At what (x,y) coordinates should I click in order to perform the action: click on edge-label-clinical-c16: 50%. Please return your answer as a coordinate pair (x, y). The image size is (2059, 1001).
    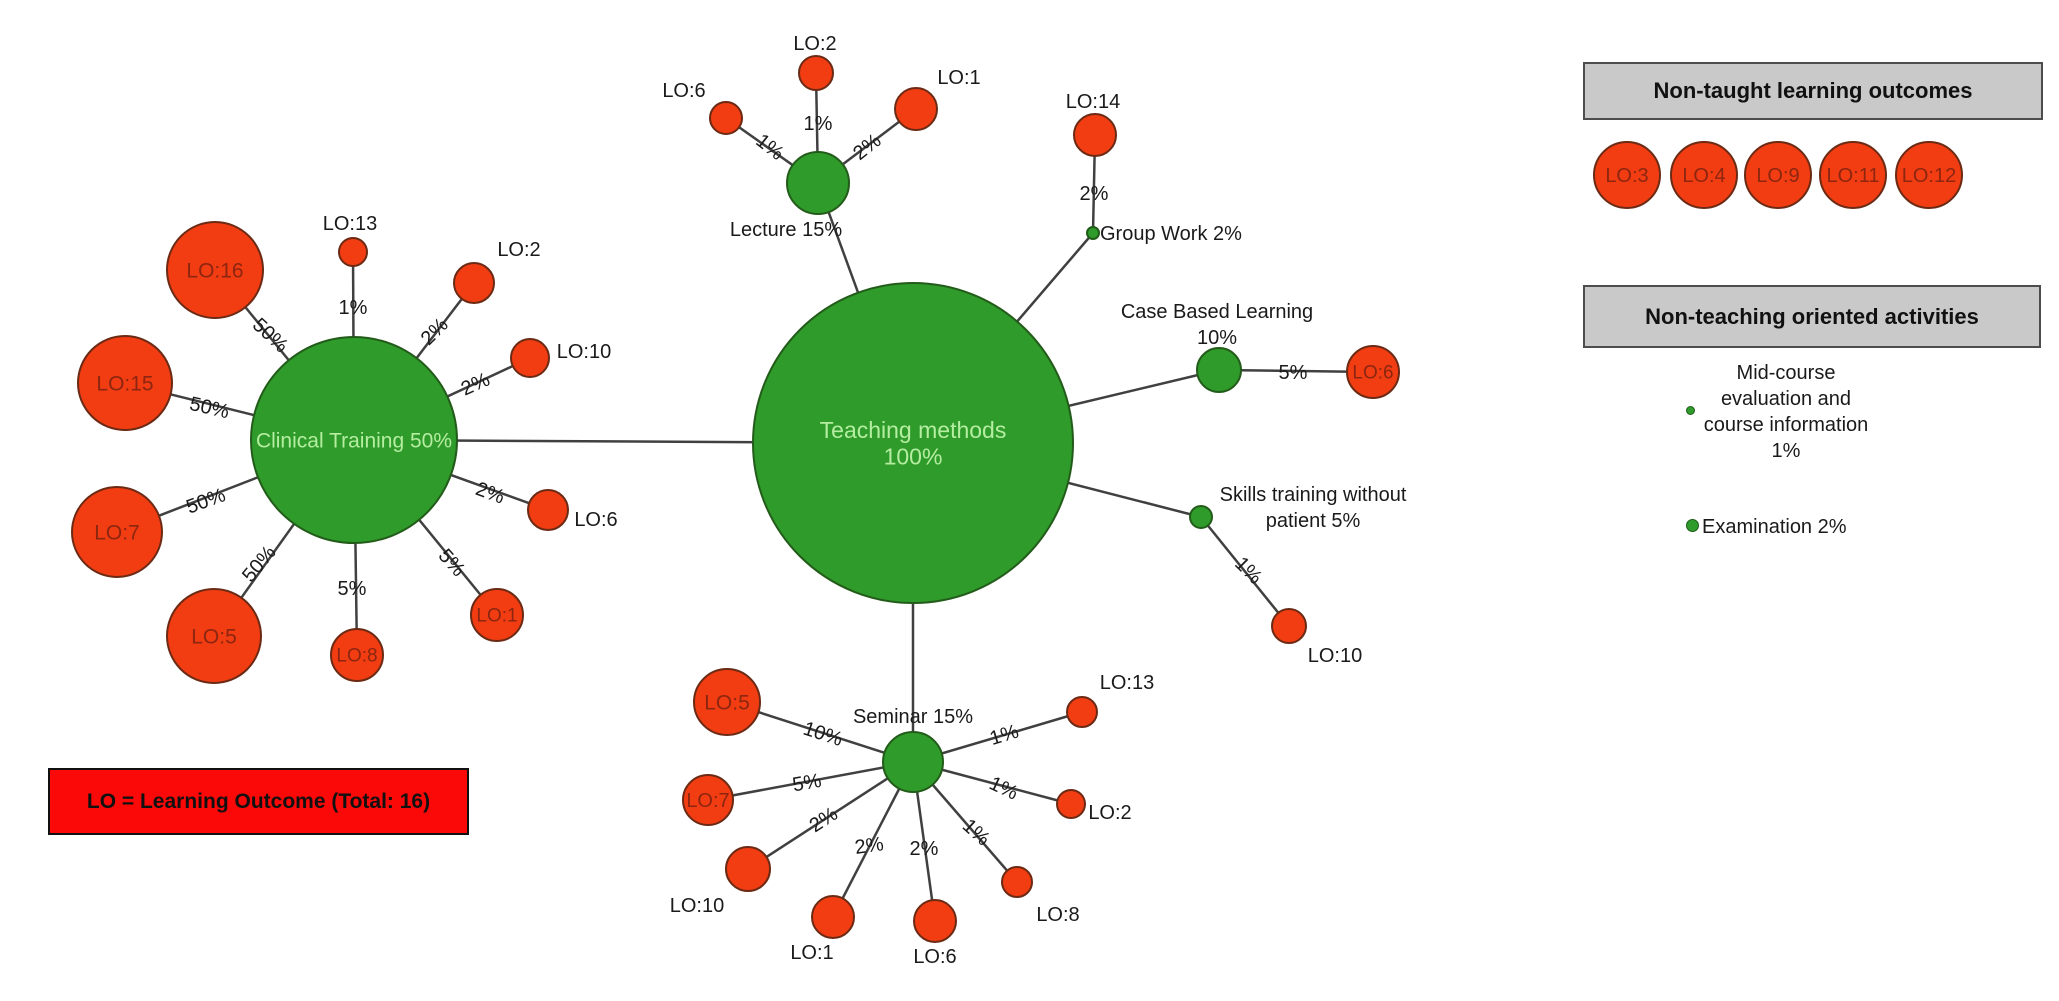
    Looking at the image, I should click on (270, 336).